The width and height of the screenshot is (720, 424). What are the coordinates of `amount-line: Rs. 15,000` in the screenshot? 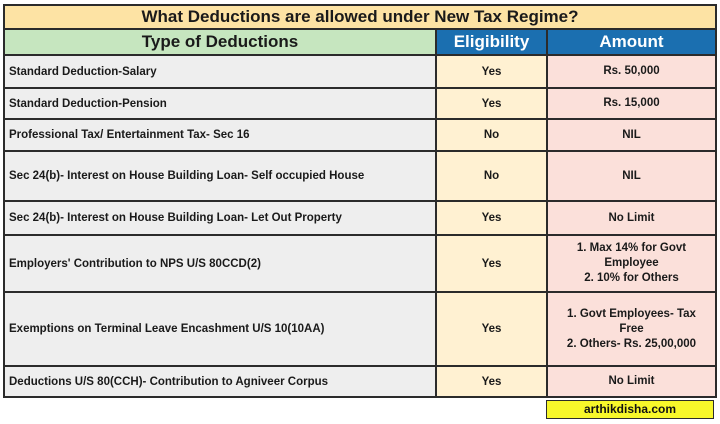 It's located at (631, 103).